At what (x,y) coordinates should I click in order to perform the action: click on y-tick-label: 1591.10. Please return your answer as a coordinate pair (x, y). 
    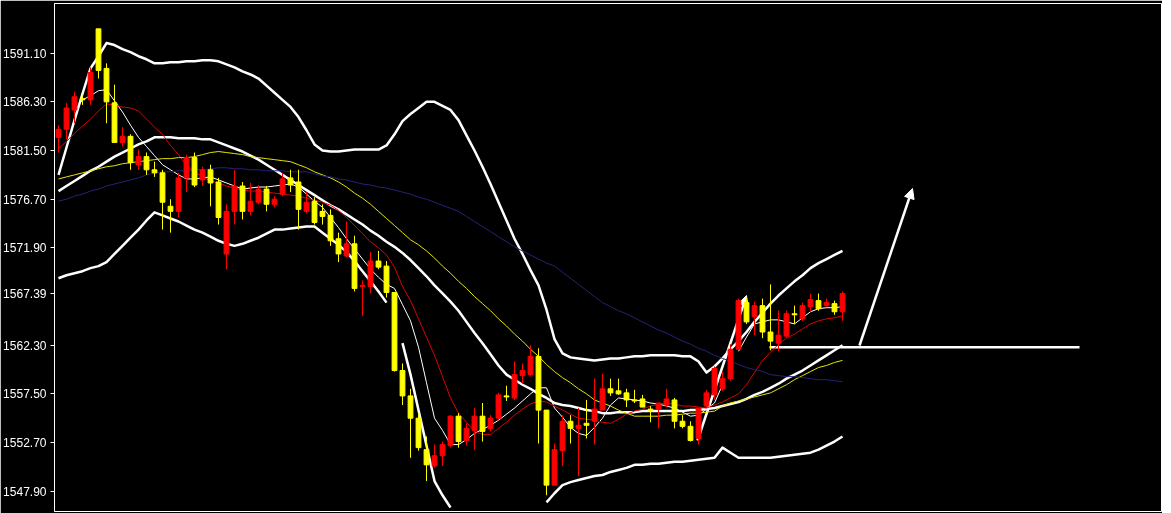
    Looking at the image, I should click on (25, 53).